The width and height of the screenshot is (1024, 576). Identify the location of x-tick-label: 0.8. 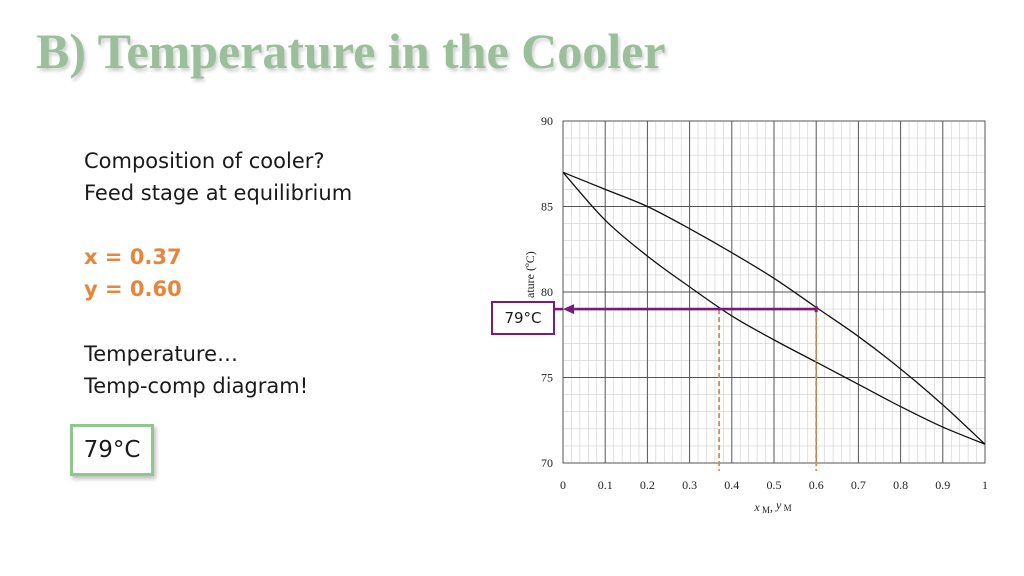
(900, 485).